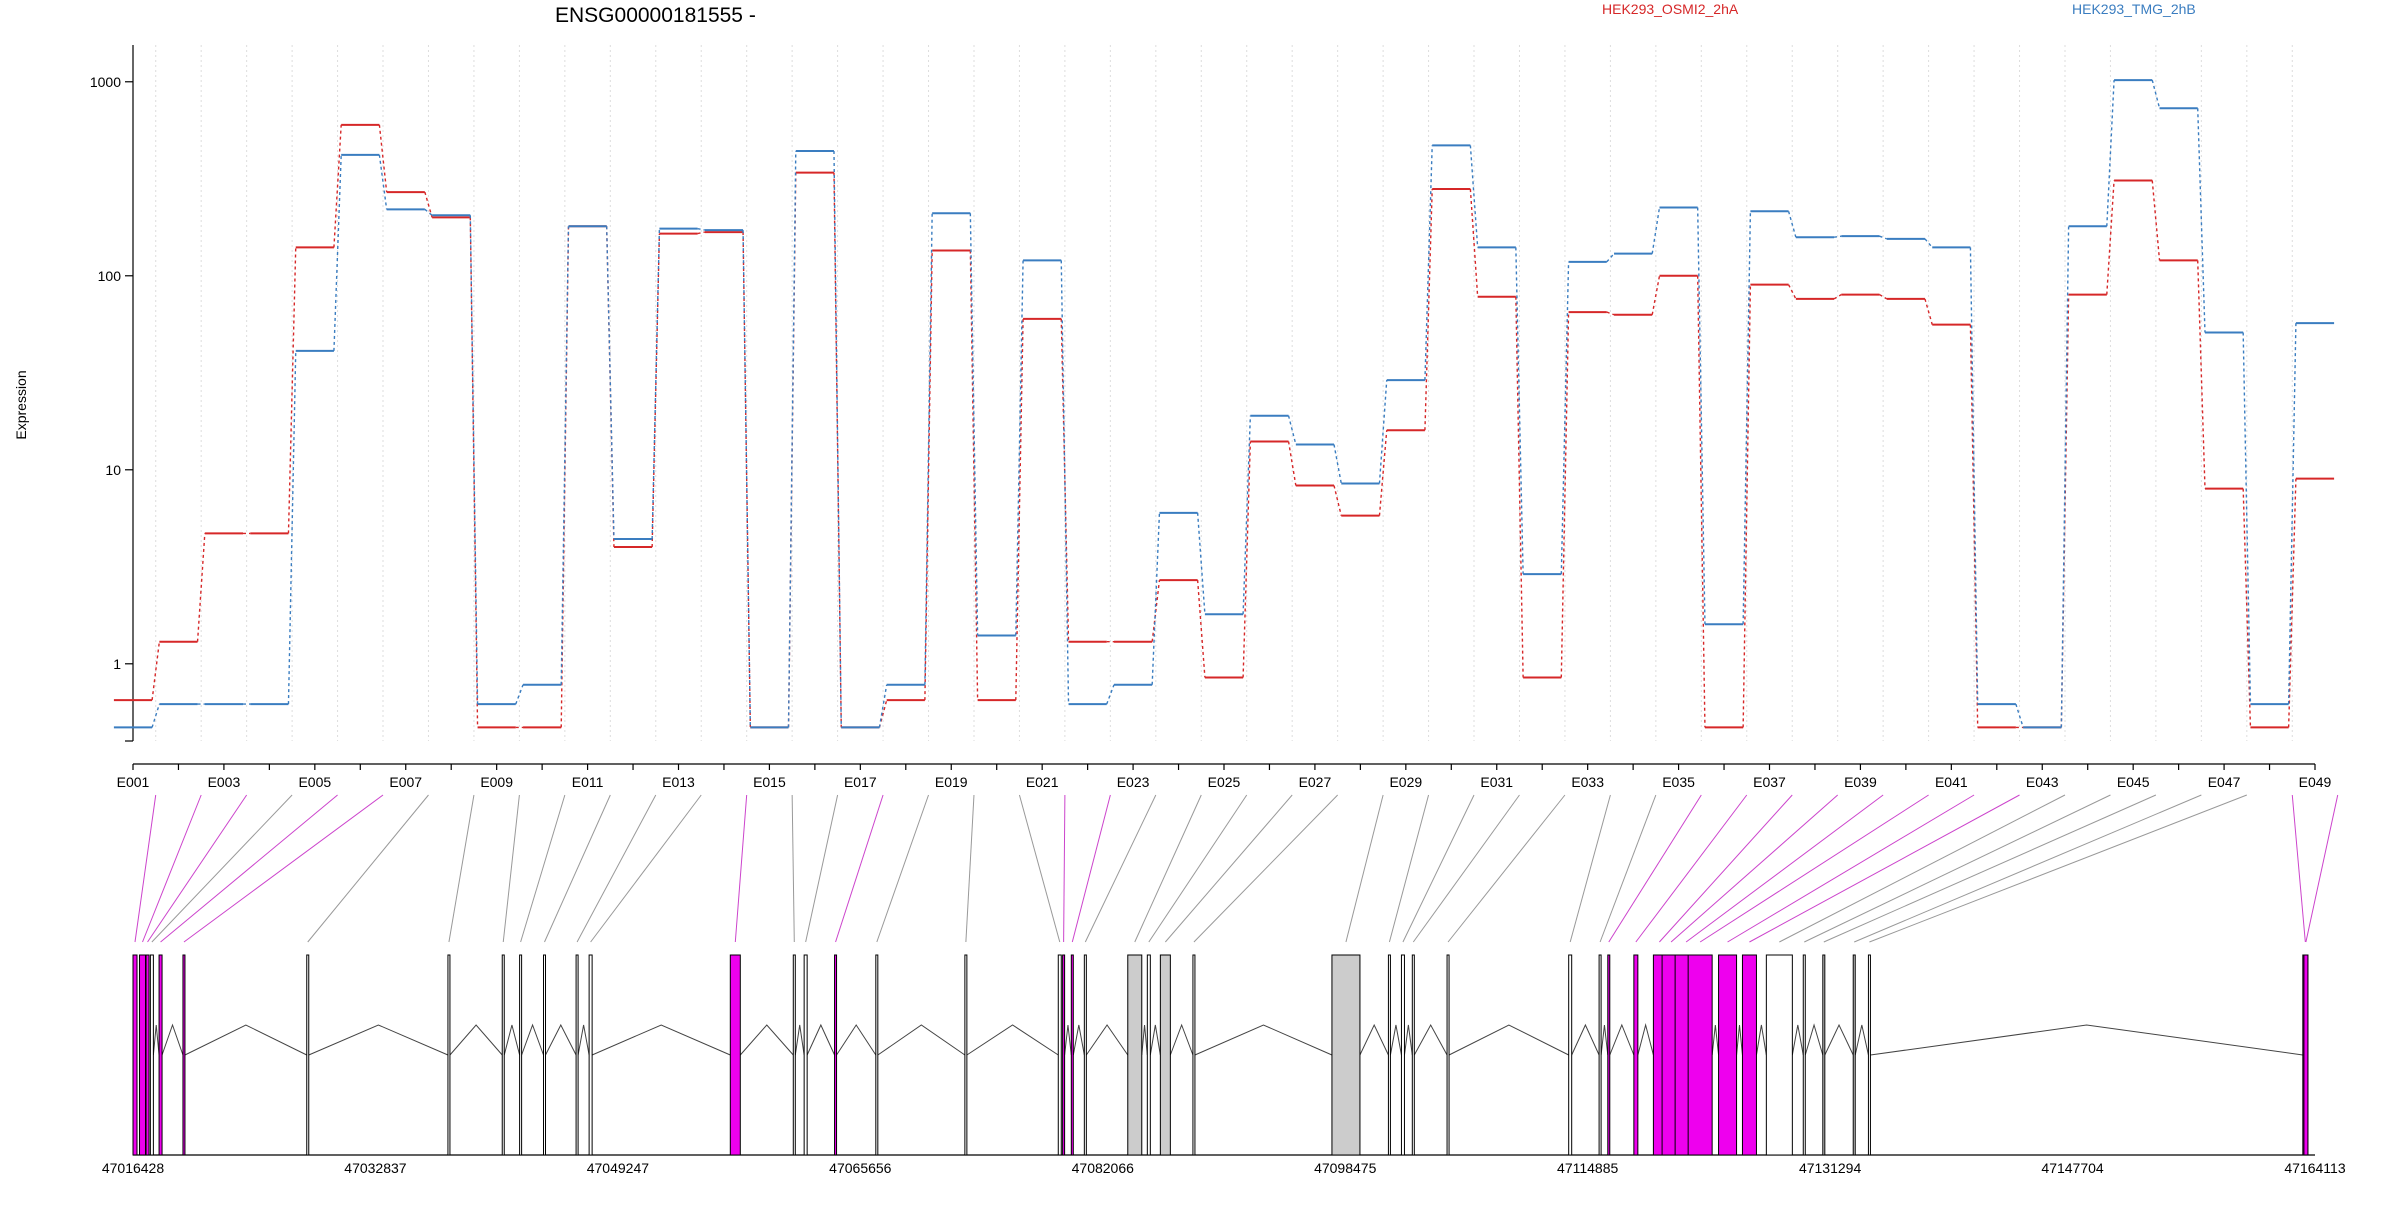 Image resolution: width=2400 pixels, height=1205 pixels. I want to click on x-tick-label: E021, so click(1042, 782).